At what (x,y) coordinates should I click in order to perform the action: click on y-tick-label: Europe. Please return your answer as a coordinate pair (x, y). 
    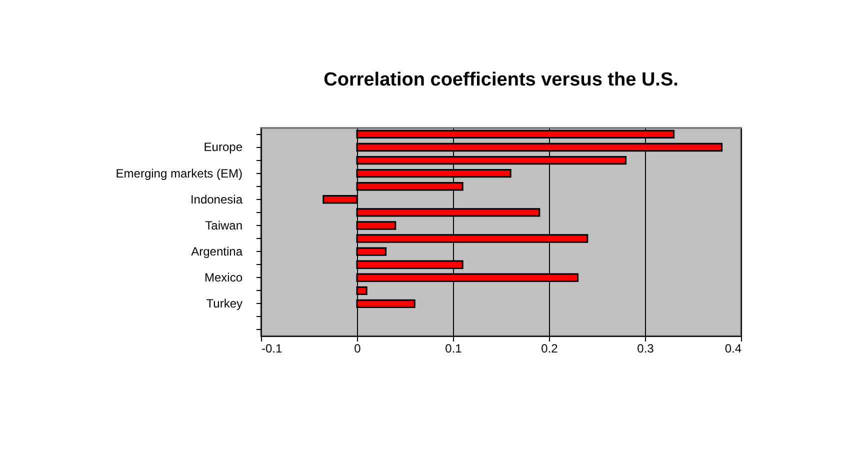
    Looking at the image, I should click on (223, 147).